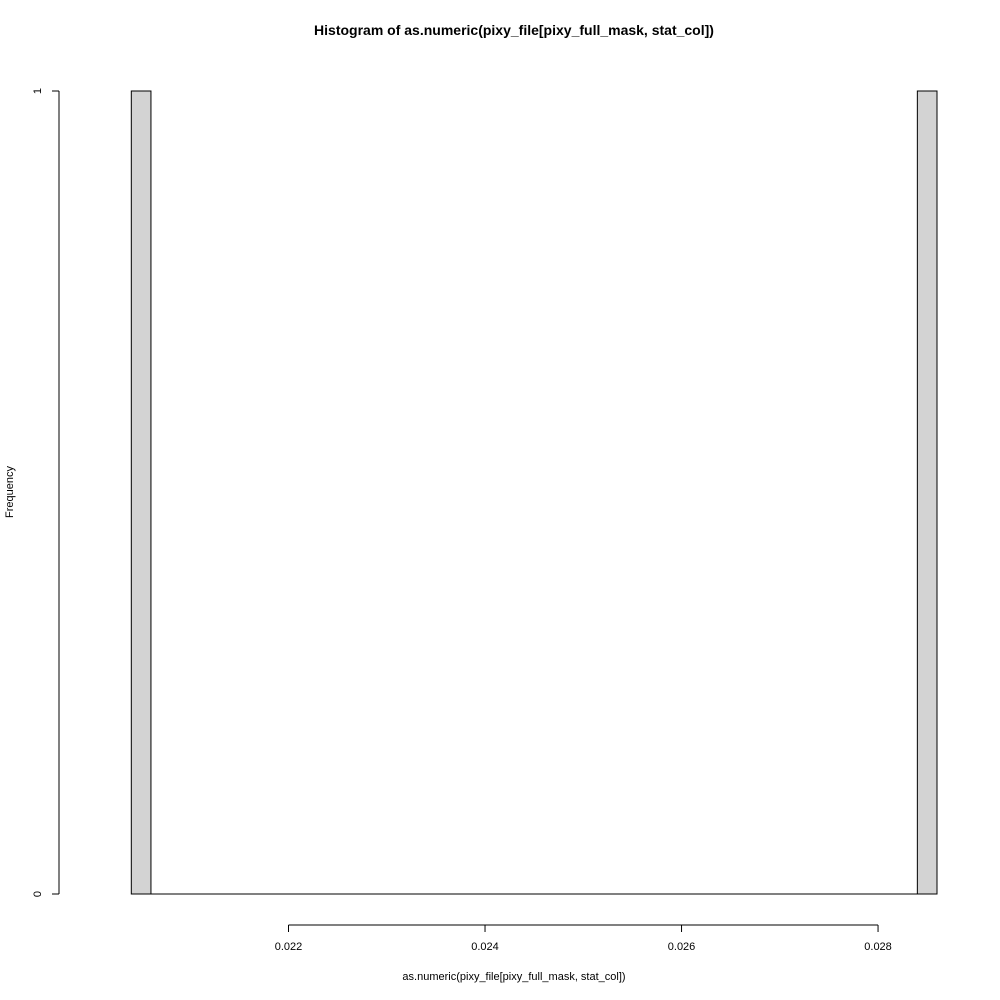  Describe the element at coordinates (38, 894) in the screenshot. I see `y-tick-label-0: 0` at that location.